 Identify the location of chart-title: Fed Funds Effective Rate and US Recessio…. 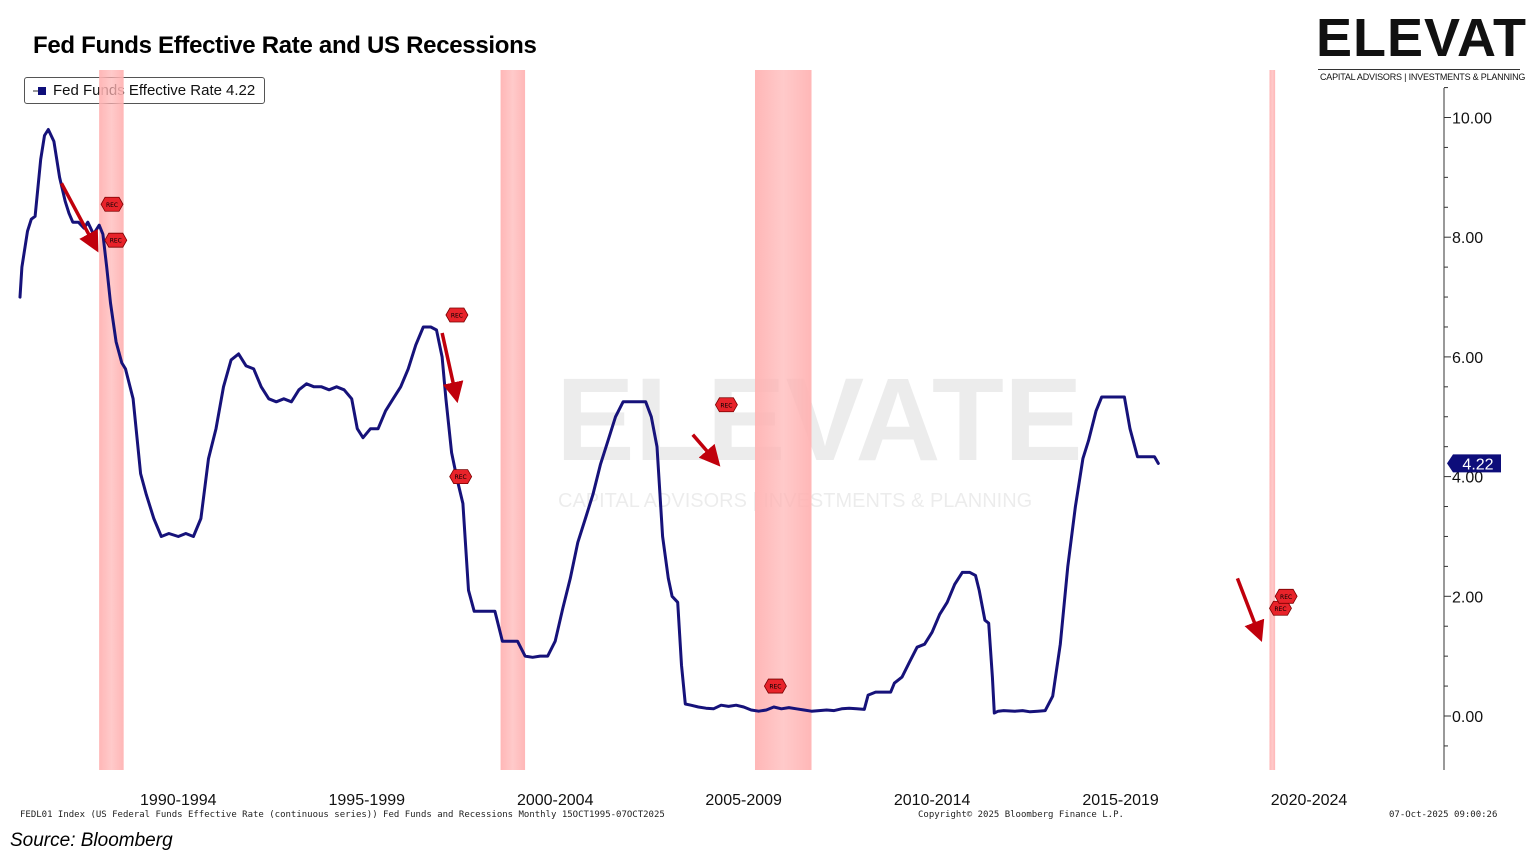
(285, 45).